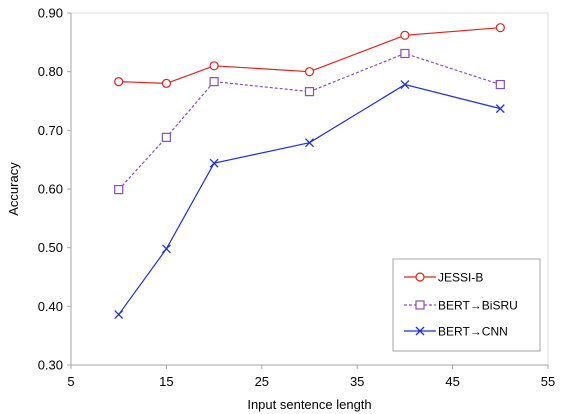  Describe the element at coordinates (310, 56) in the screenshot. I see `series-jessi-b` at that location.